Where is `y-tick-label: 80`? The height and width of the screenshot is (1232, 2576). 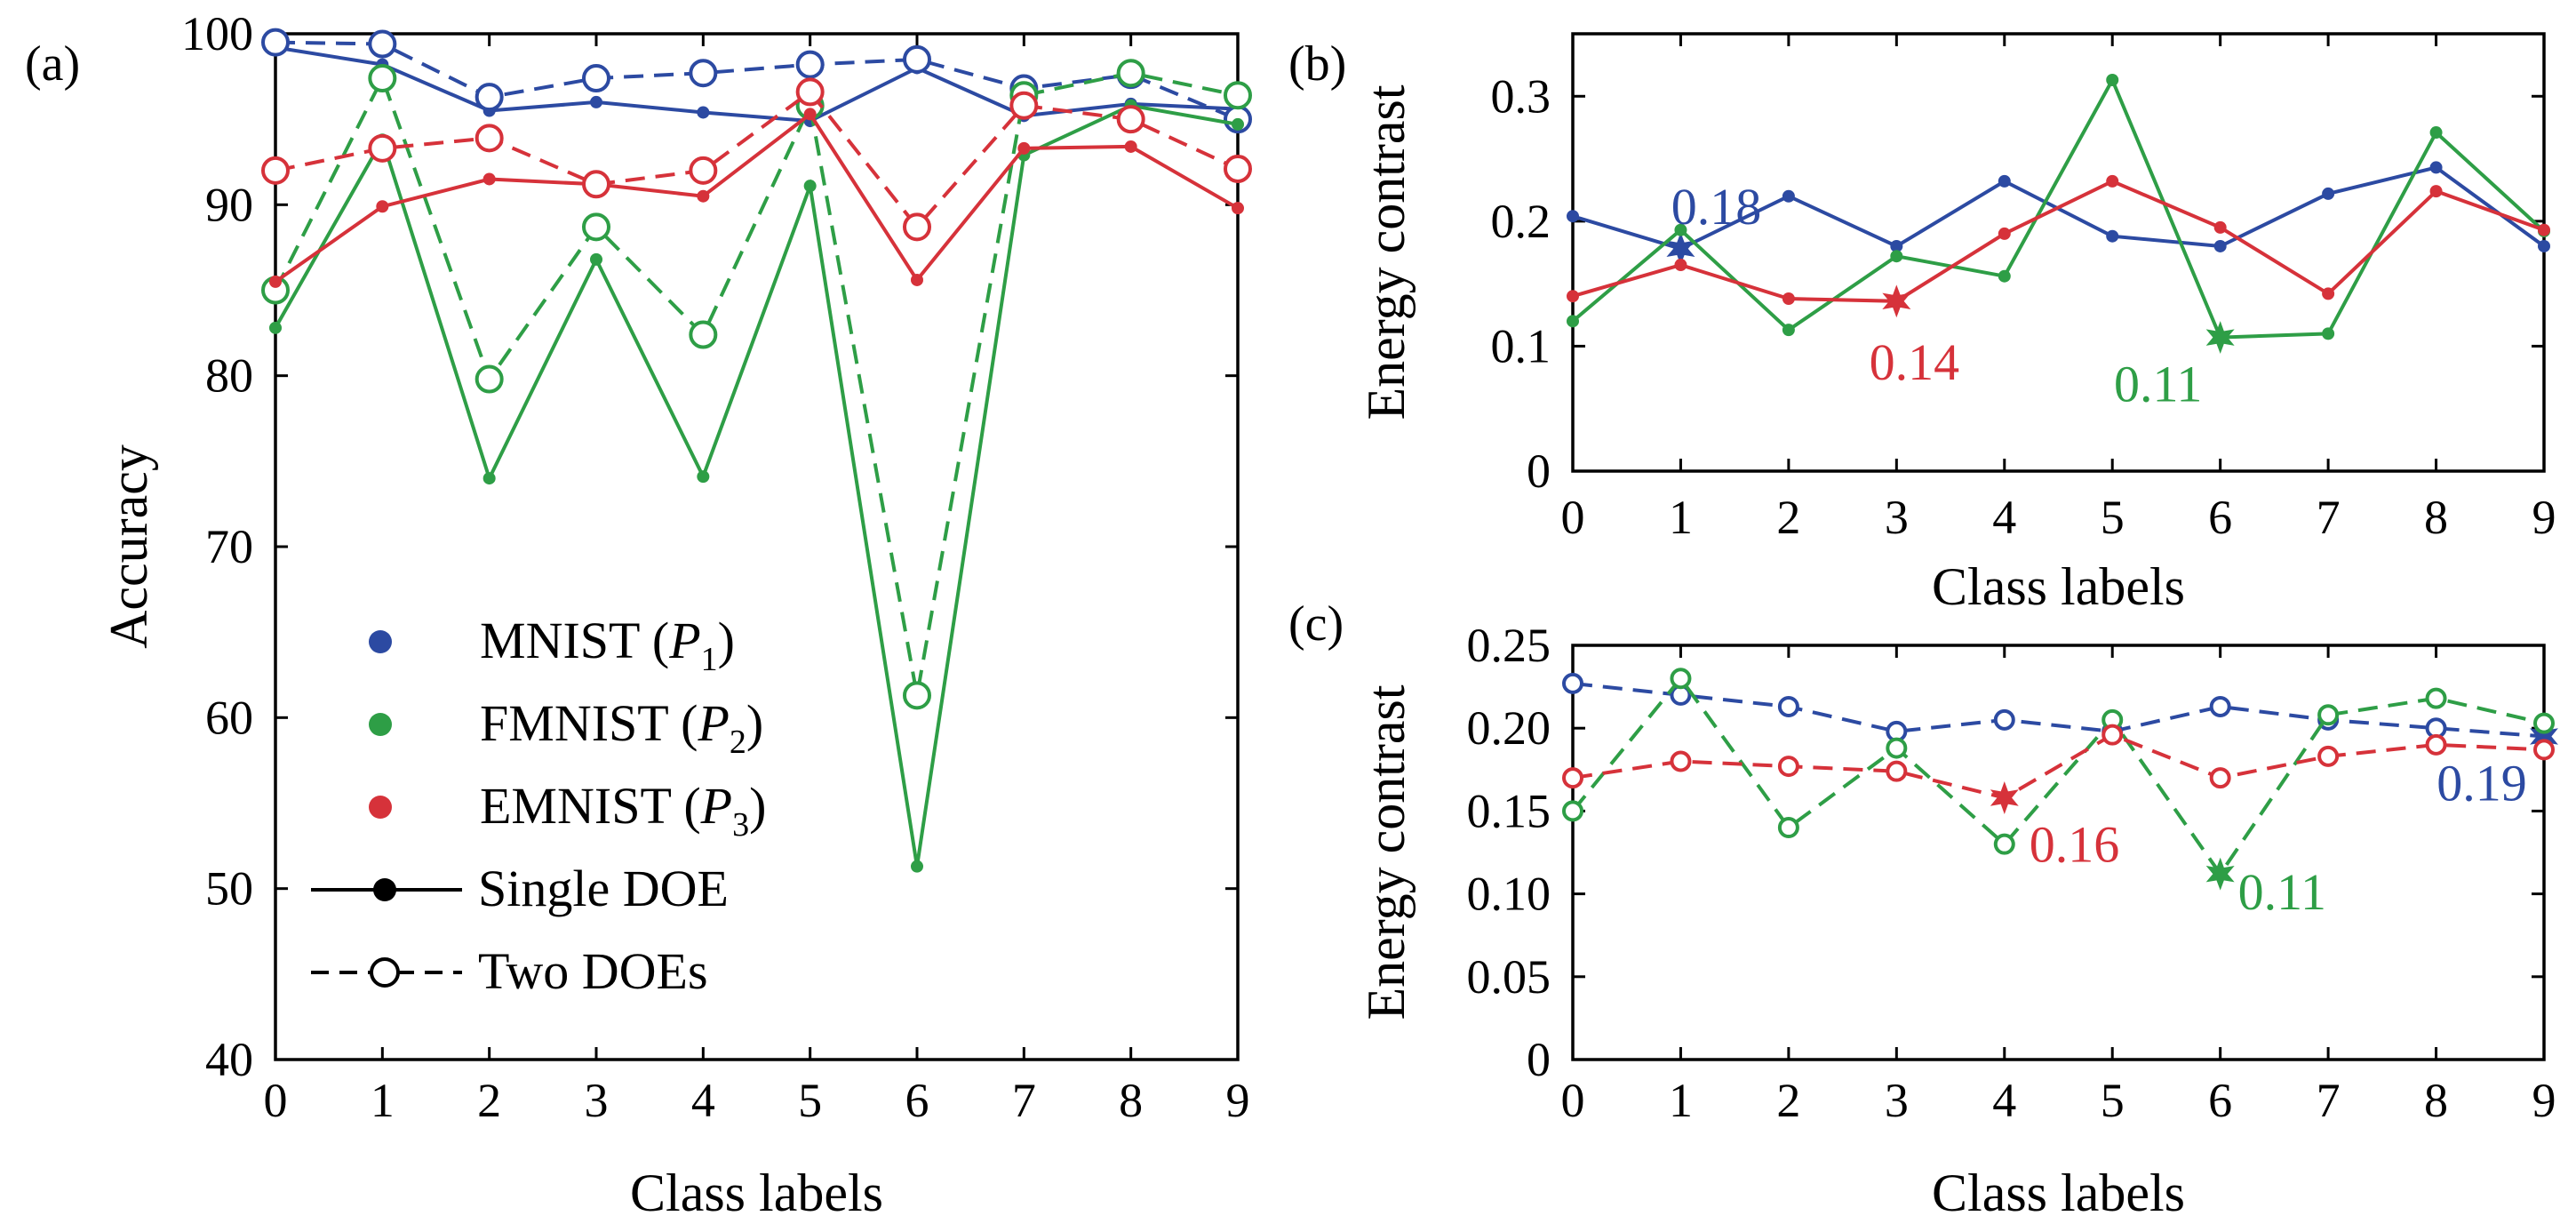
y-tick-label: 80 is located at coordinates (229, 376).